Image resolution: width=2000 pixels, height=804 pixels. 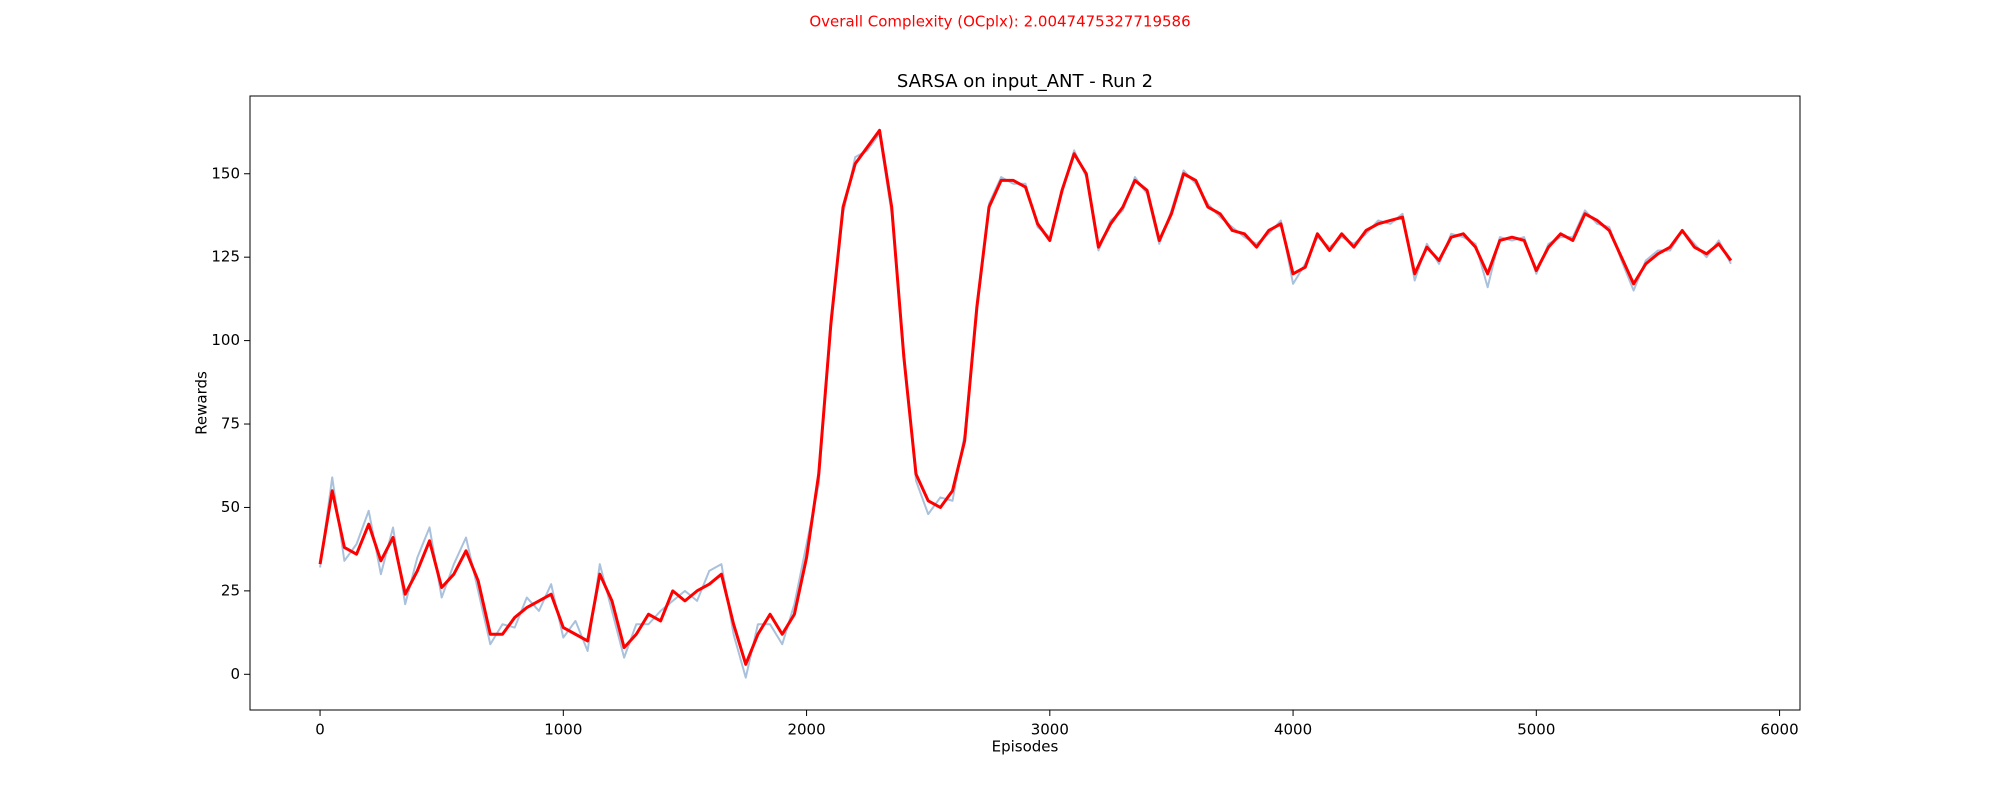 I want to click on x-tick-label: 3000, so click(x=1050, y=730).